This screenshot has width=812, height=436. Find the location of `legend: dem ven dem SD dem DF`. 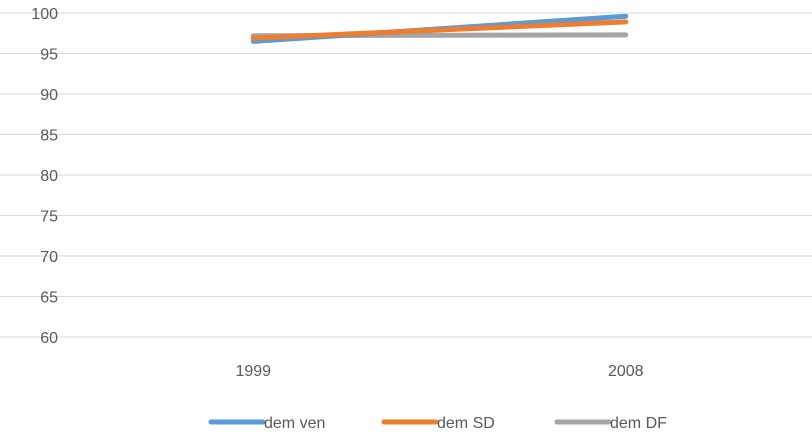

legend: dem ven dem SD dem DF is located at coordinates (437, 423).